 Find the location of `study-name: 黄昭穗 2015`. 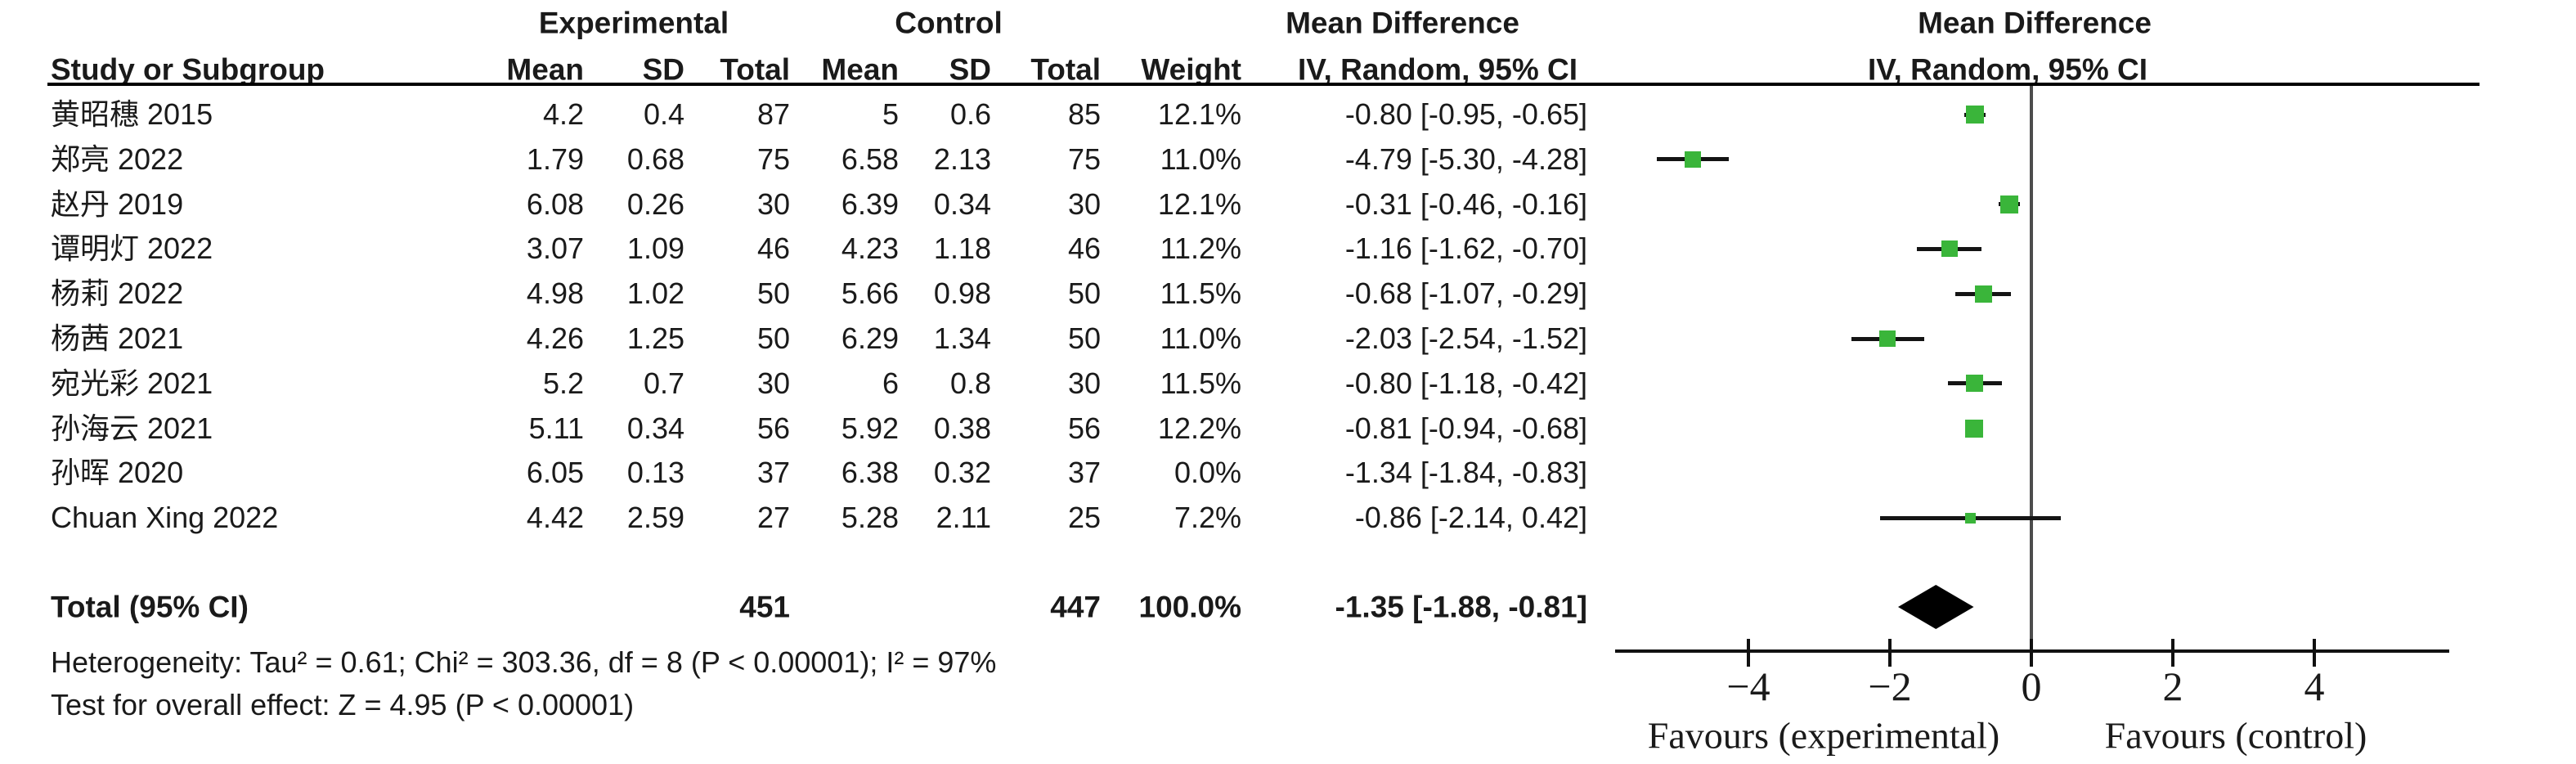

study-name: 黄昭穗 2015 is located at coordinates (132, 114).